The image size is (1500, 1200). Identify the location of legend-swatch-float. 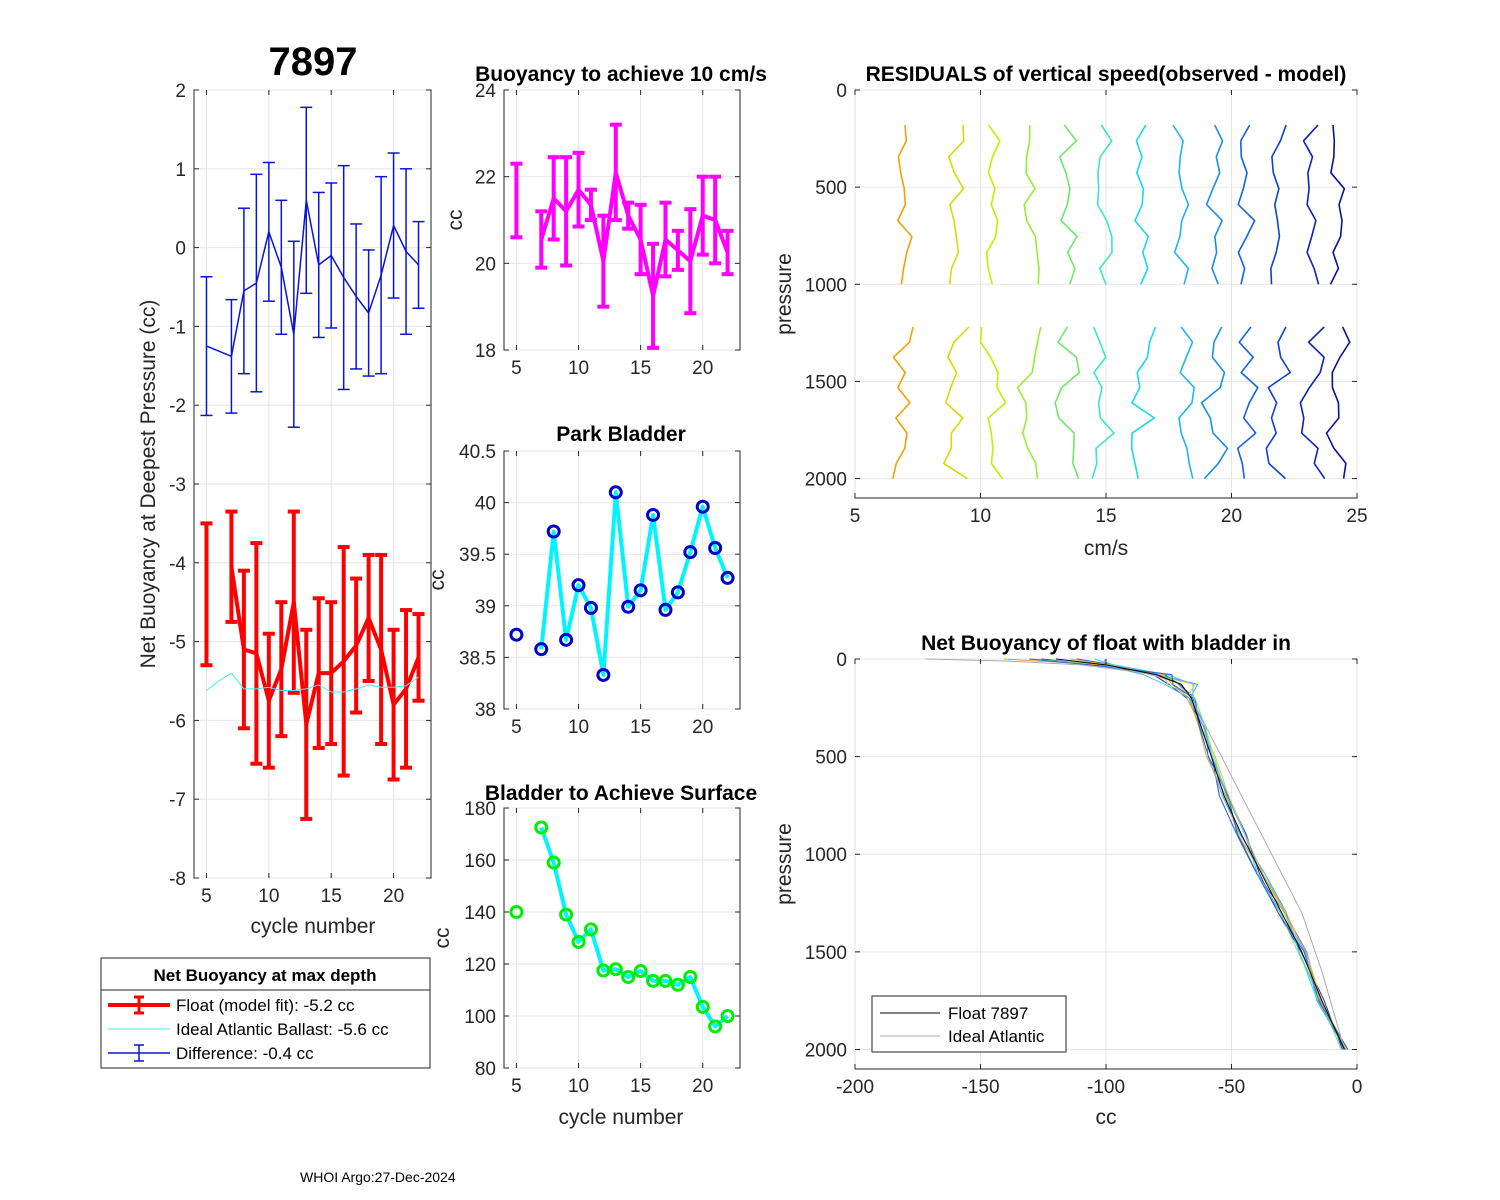
(139, 1005).